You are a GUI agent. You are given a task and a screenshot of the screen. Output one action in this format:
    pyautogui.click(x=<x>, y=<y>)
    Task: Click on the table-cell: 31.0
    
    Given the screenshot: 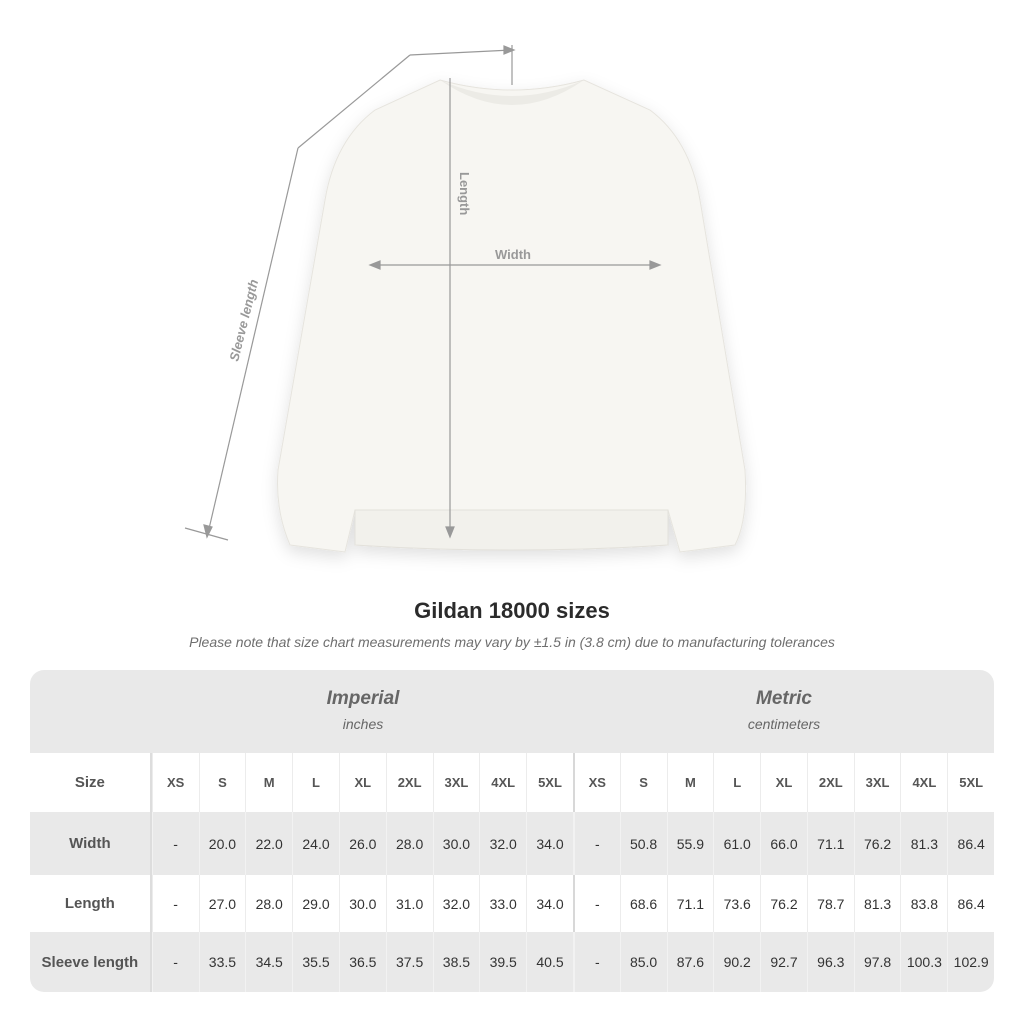 What is the action you would take?
    pyautogui.click(x=409, y=903)
    